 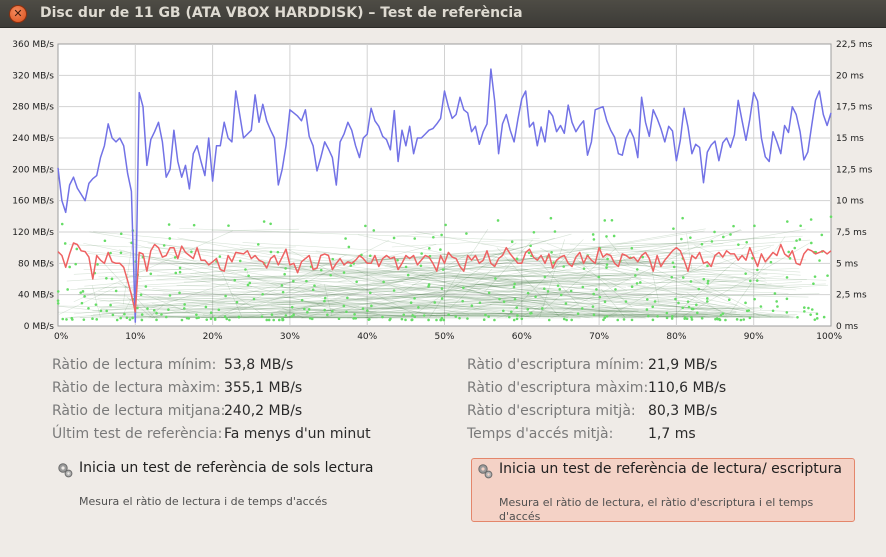 What do you see at coordinates (540, 434) in the screenshot?
I see `access-time-label: Temps d'accés mitjà:` at bounding box center [540, 434].